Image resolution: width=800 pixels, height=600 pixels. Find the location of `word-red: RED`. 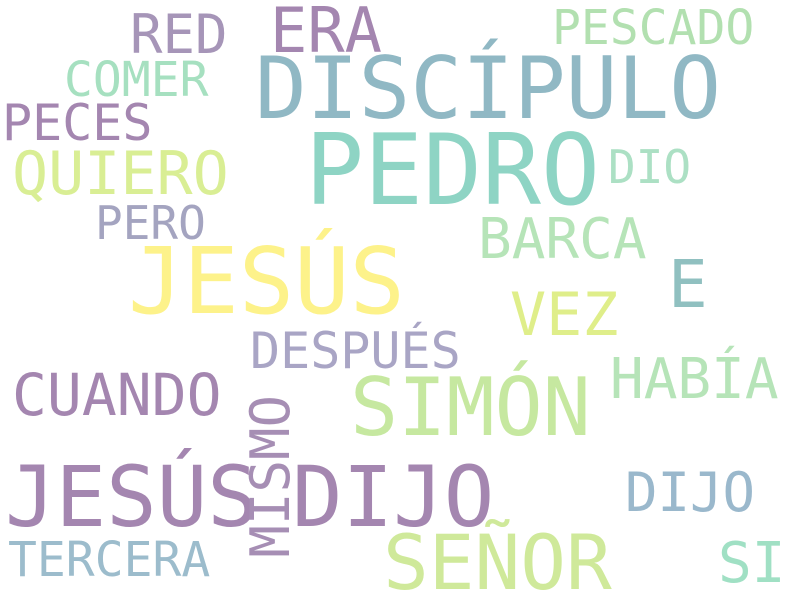

word-red: RED is located at coordinates (179, 34).